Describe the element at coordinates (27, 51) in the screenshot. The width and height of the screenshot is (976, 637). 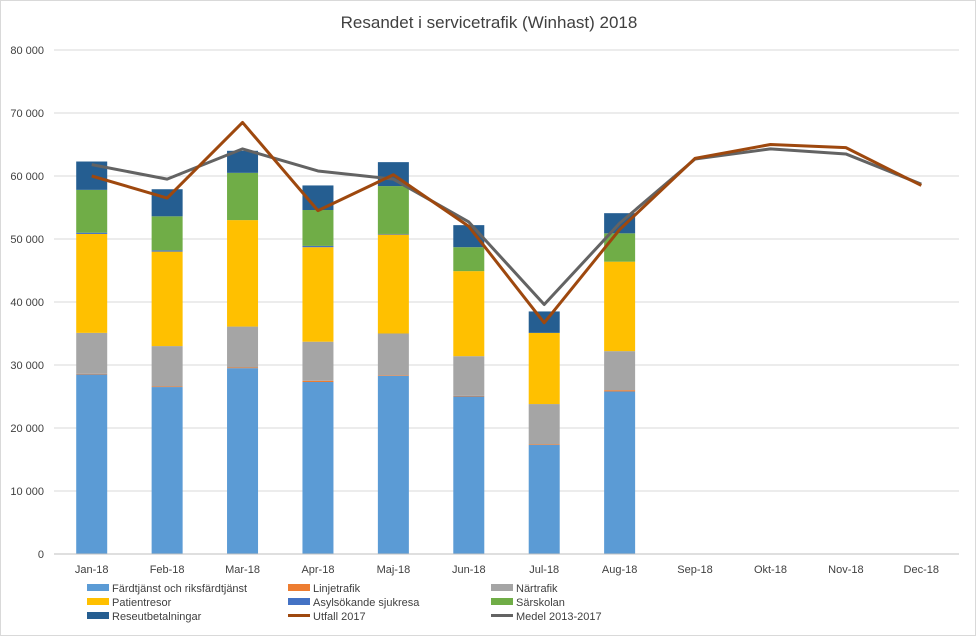
I see `y-tick-label: 80 000` at that location.